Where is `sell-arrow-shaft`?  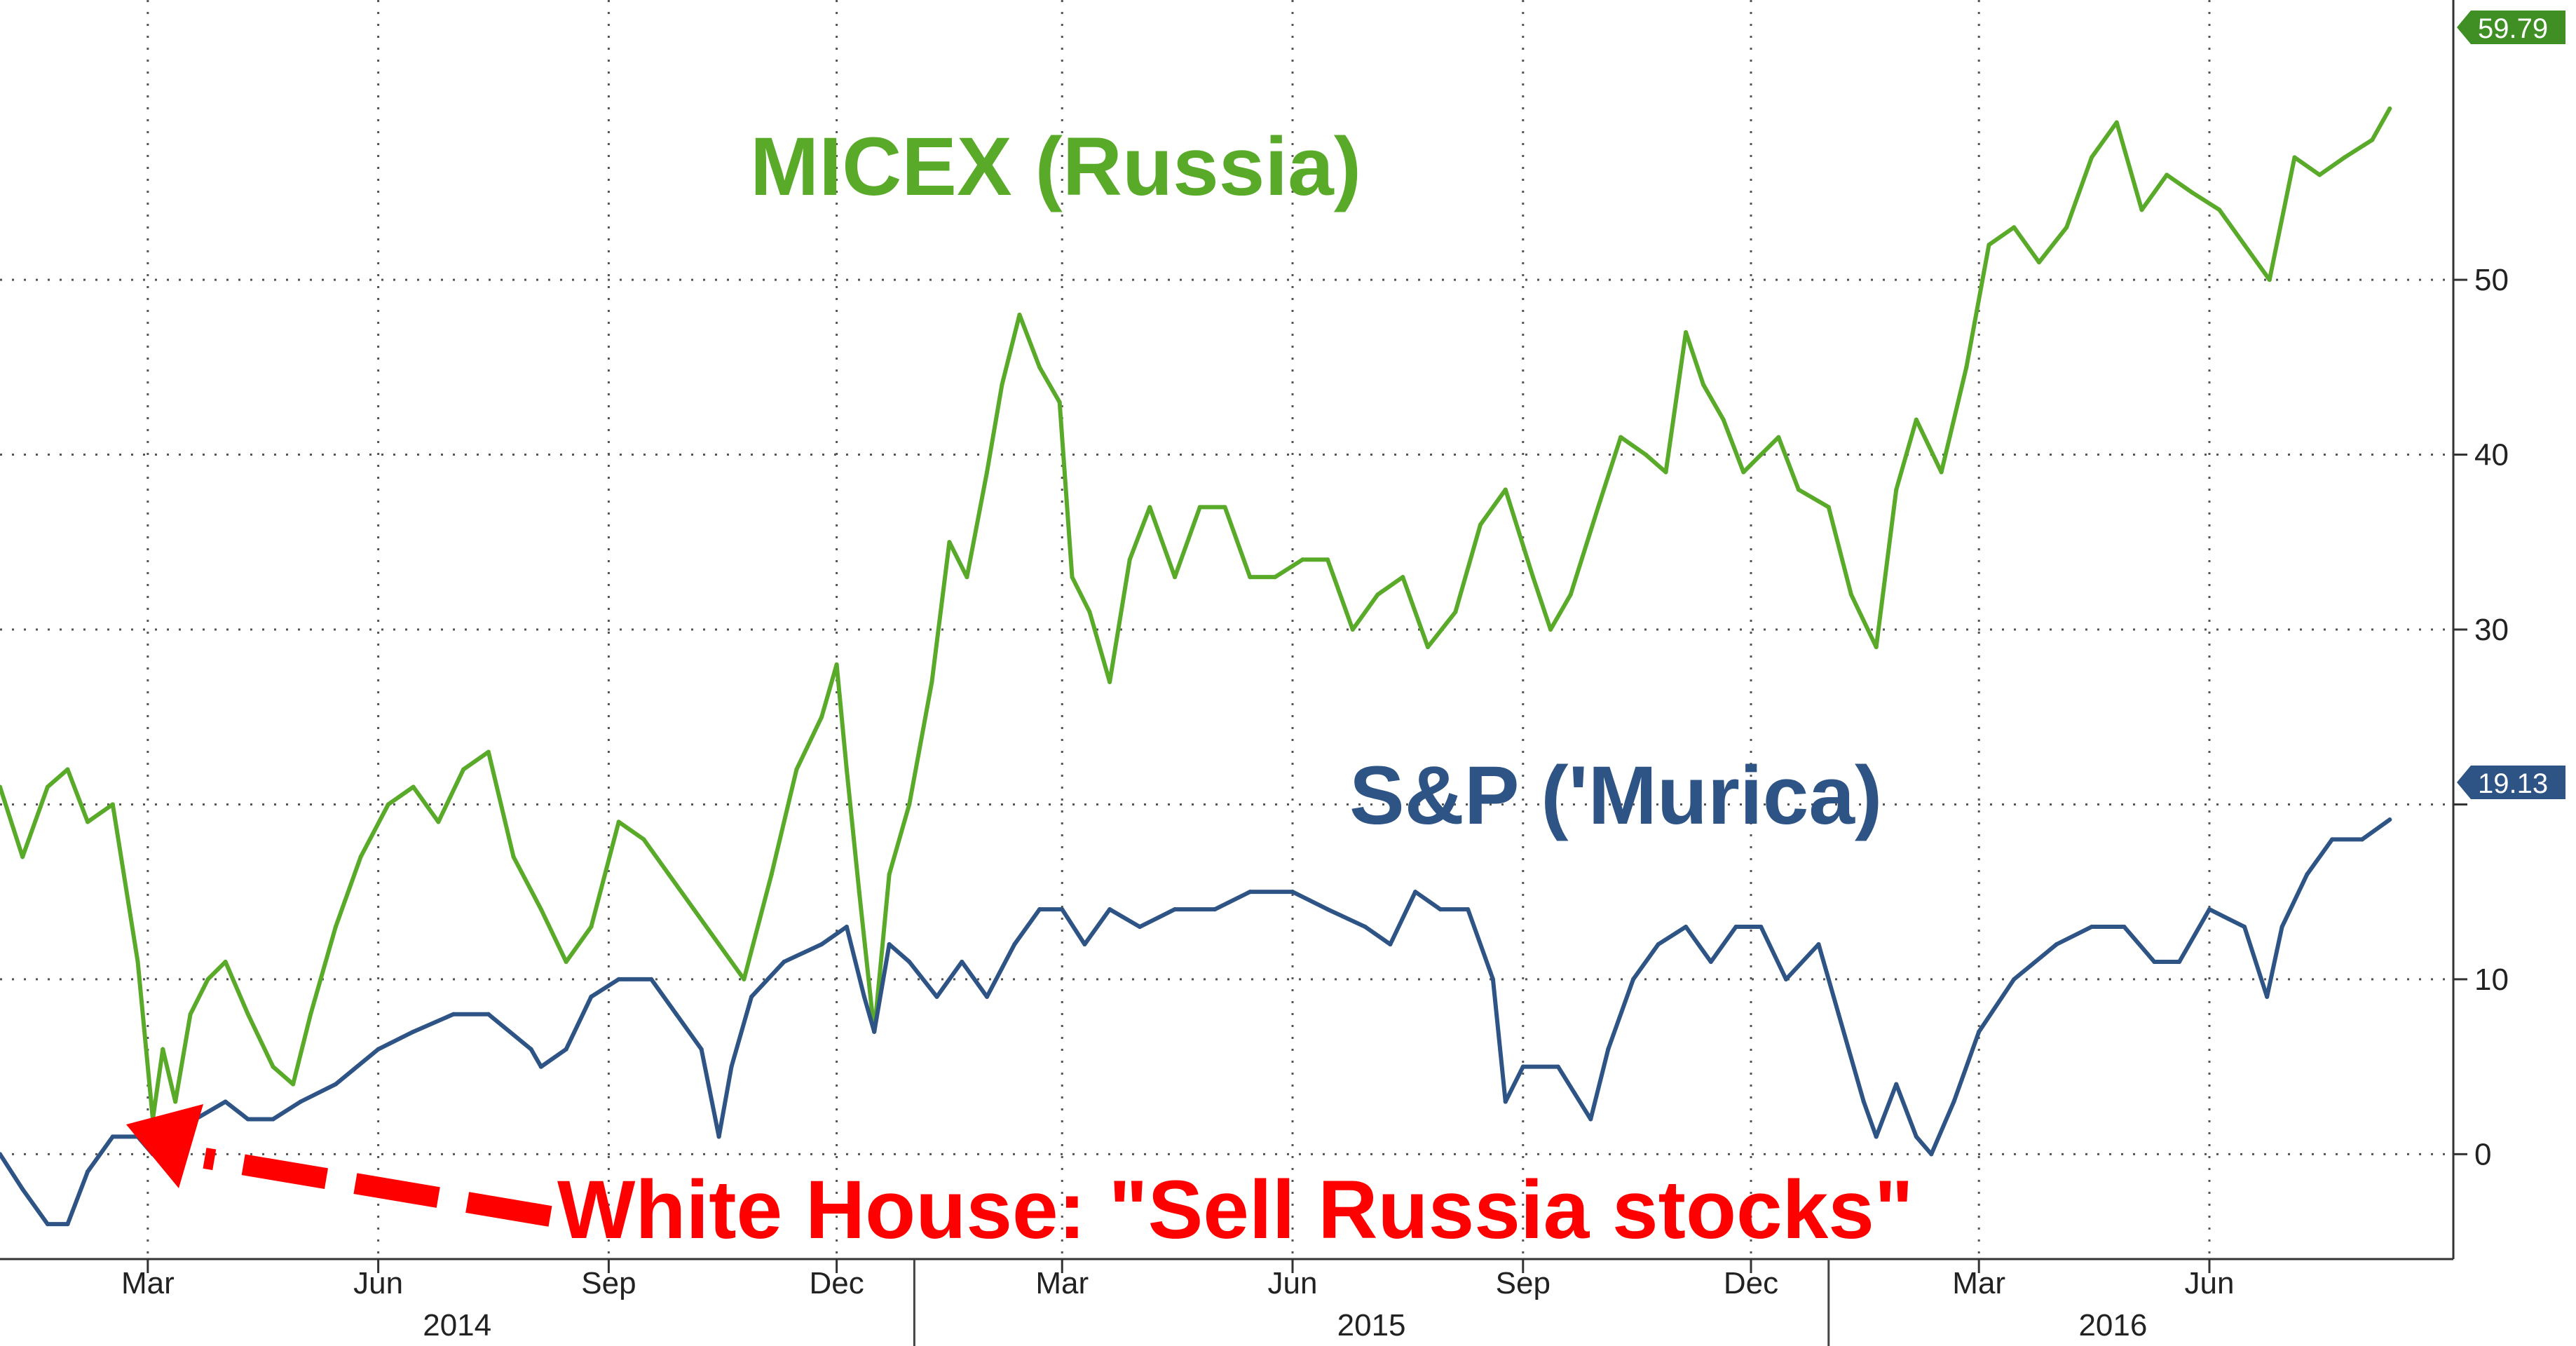 sell-arrow-shaft is located at coordinates (377, 1187).